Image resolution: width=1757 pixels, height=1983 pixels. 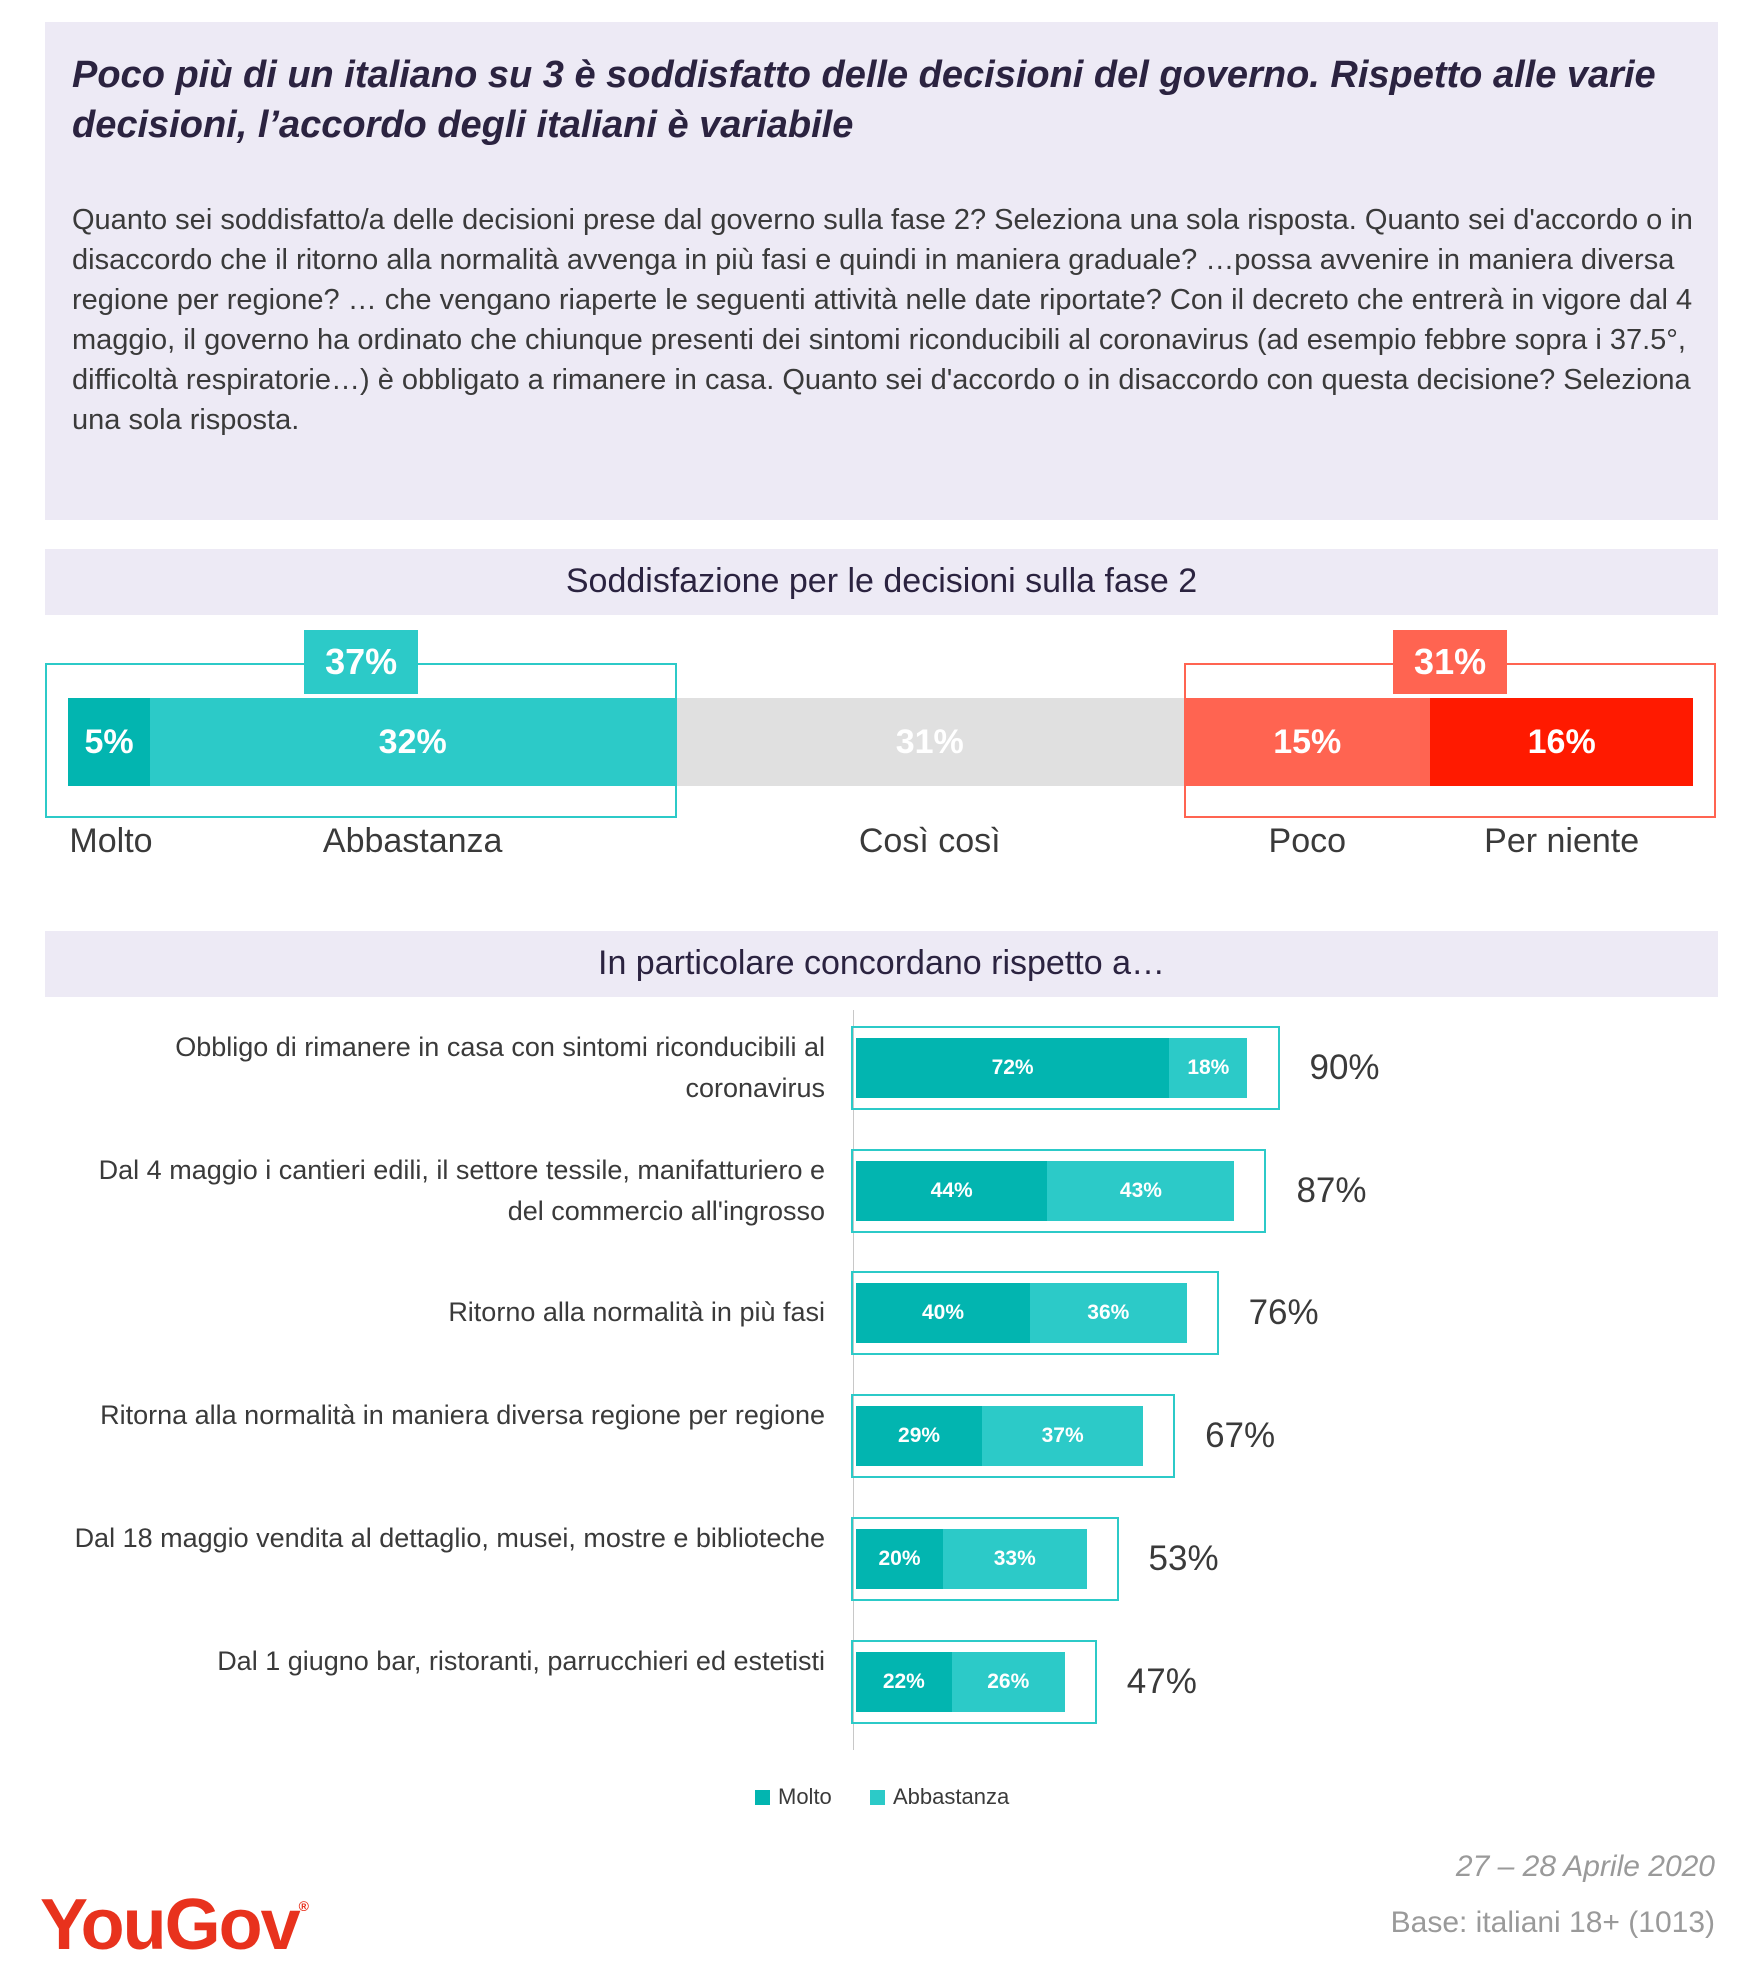 I want to click on bar-molto-1: 44%, so click(x=952, y=1191).